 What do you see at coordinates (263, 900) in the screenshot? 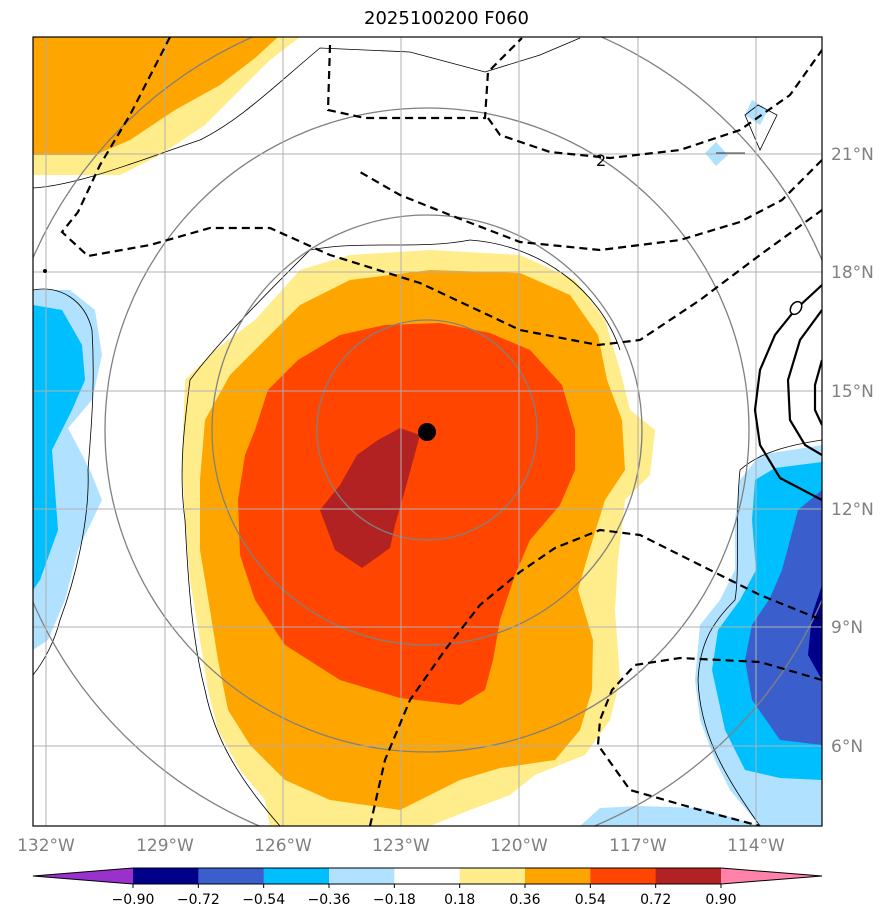
I see `colorbar-tick-label: −0.54` at bounding box center [263, 900].